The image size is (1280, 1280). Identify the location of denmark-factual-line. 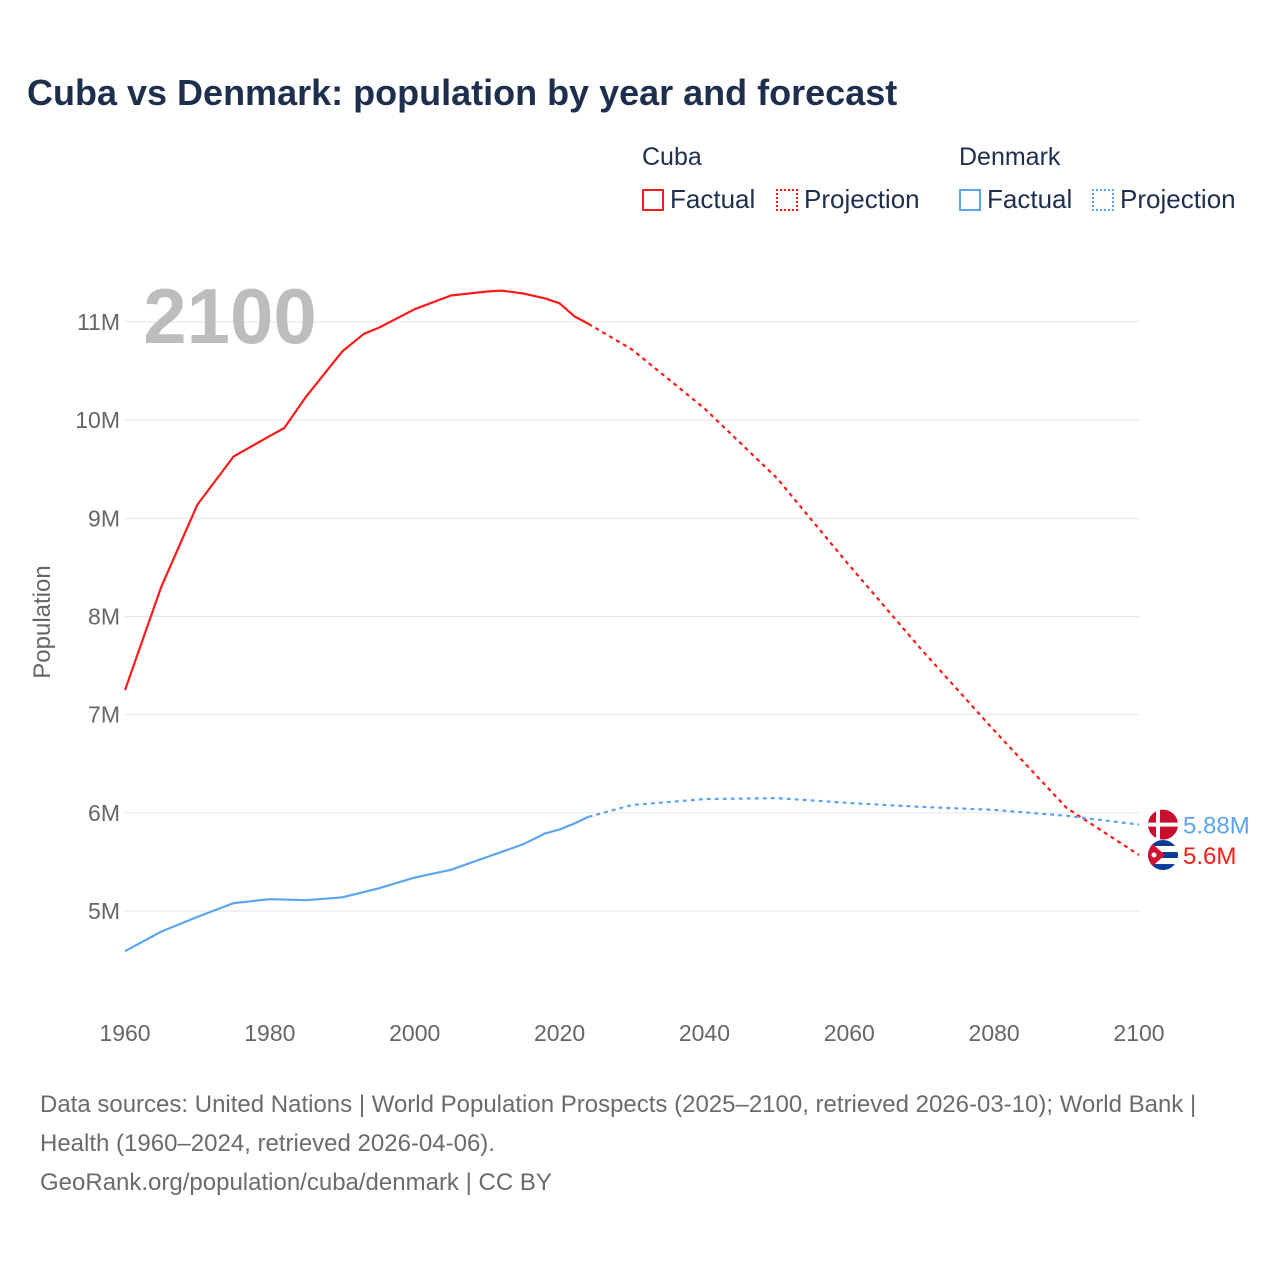
(356, 884).